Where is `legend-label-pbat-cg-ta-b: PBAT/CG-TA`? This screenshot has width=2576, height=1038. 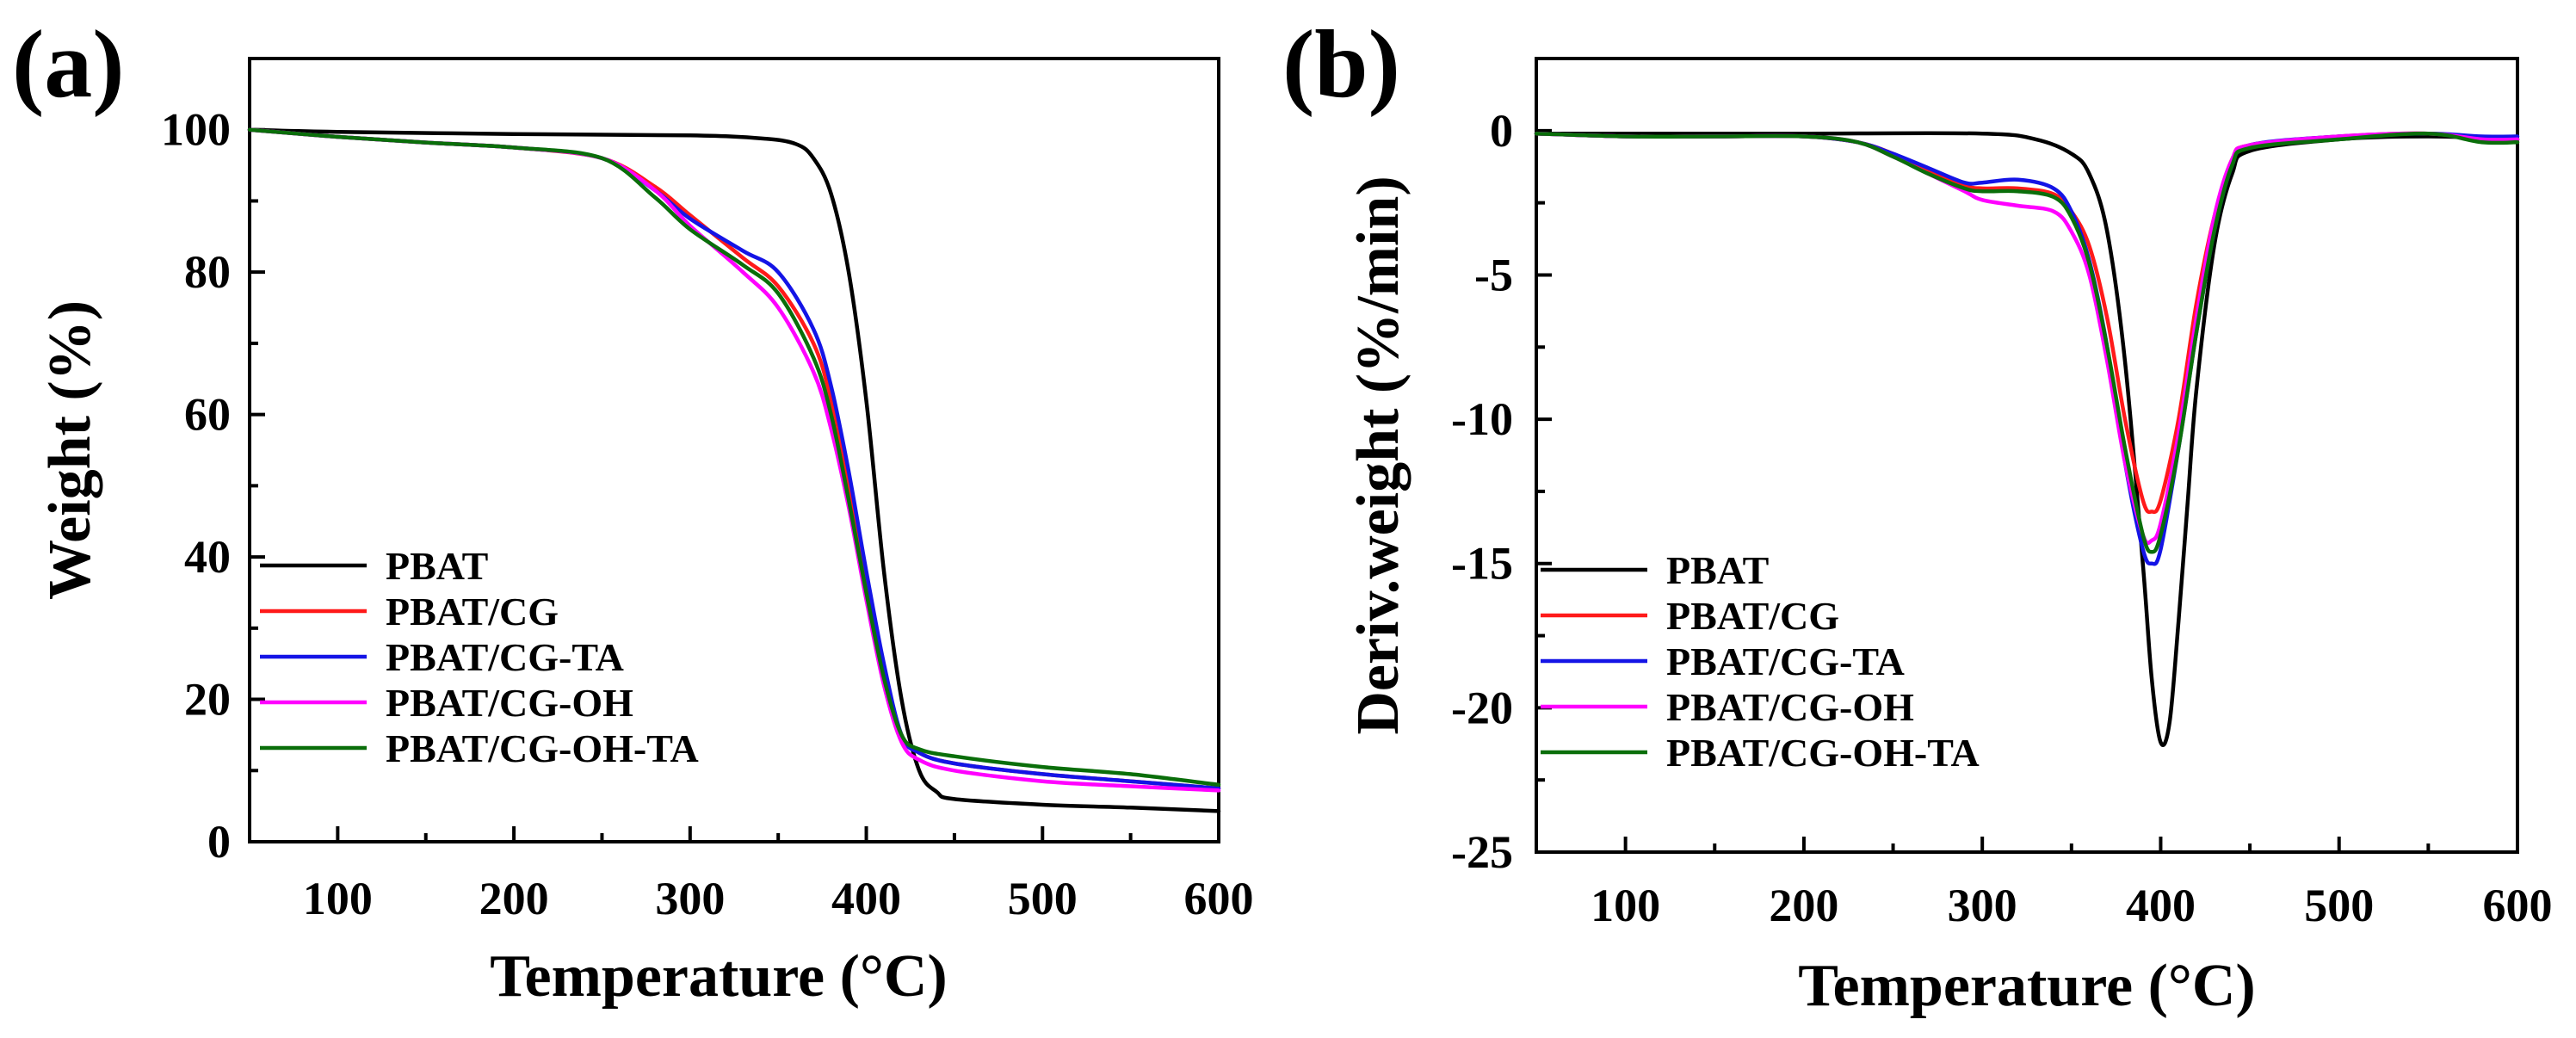
legend-label-pbat-cg-ta-b: PBAT/CG-TA is located at coordinates (1785, 661).